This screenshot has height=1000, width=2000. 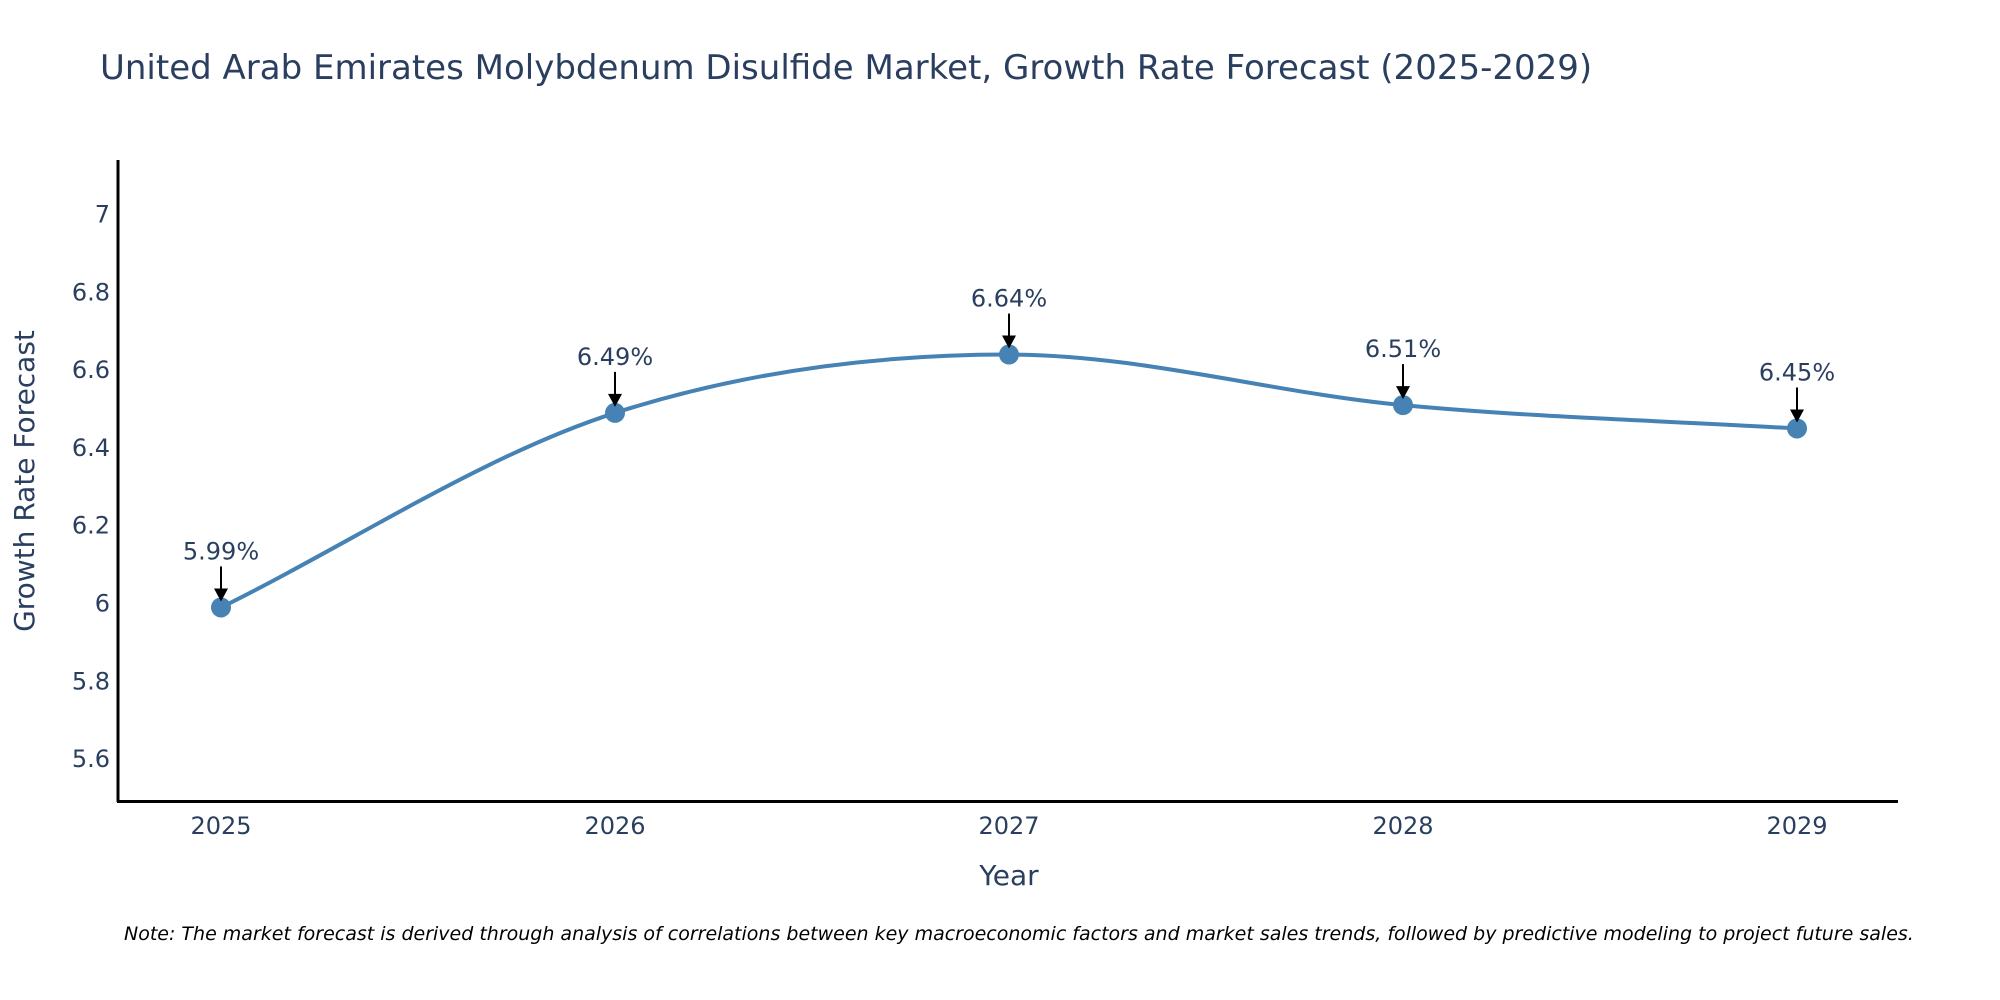 I want to click on data-label: 6.49%, so click(x=615, y=357).